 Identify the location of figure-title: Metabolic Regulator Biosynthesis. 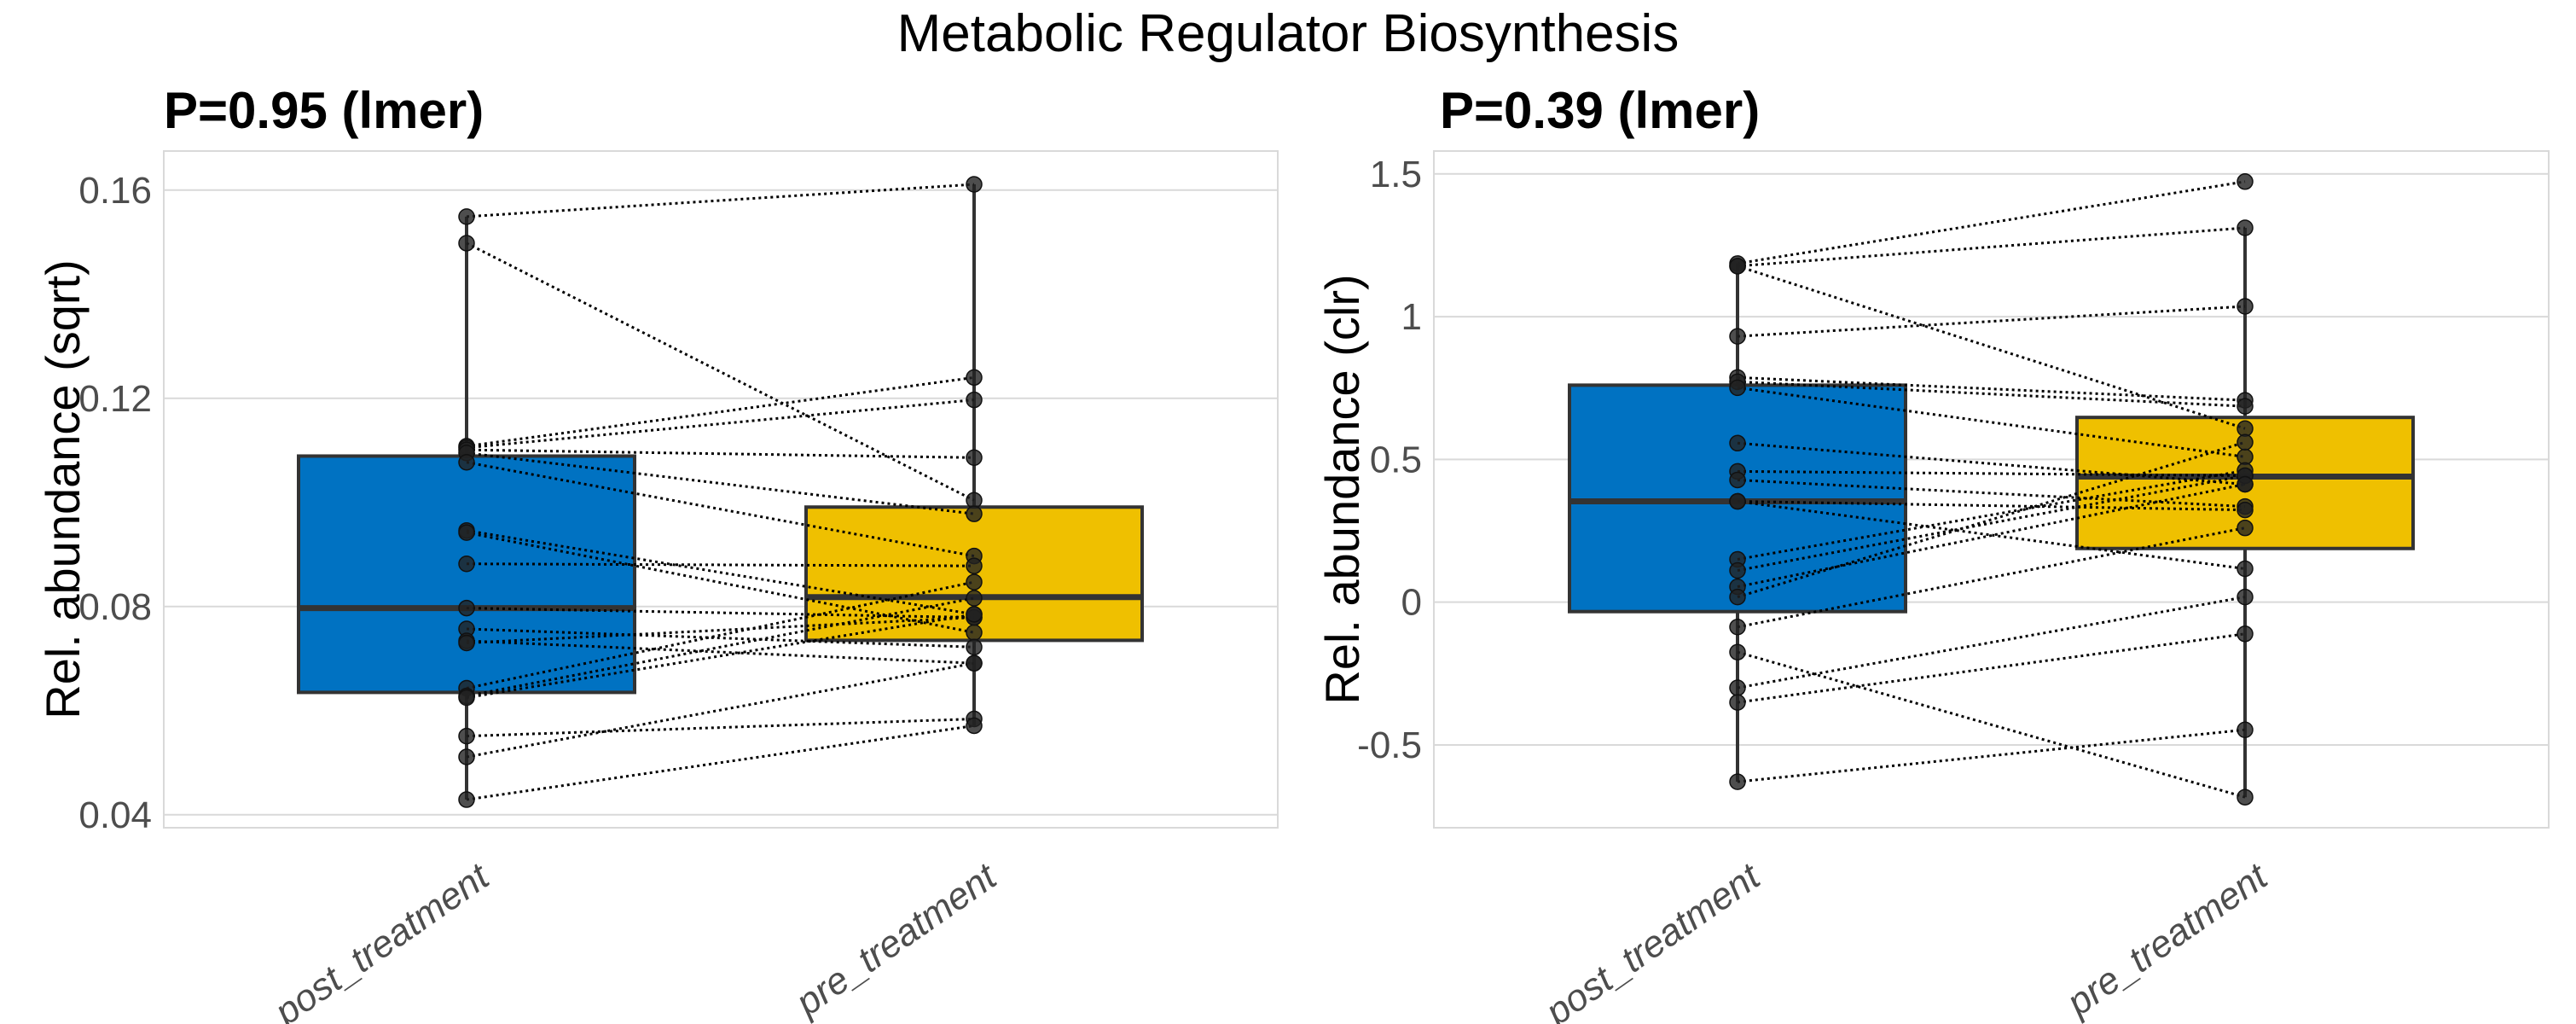
(1288, 33).